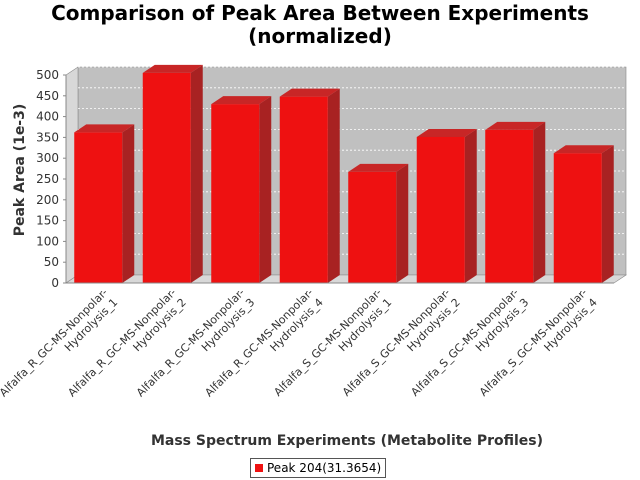 The height and width of the screenshot is (480, 640). I want to click on y-tick-label: 50, so click(51, 262).